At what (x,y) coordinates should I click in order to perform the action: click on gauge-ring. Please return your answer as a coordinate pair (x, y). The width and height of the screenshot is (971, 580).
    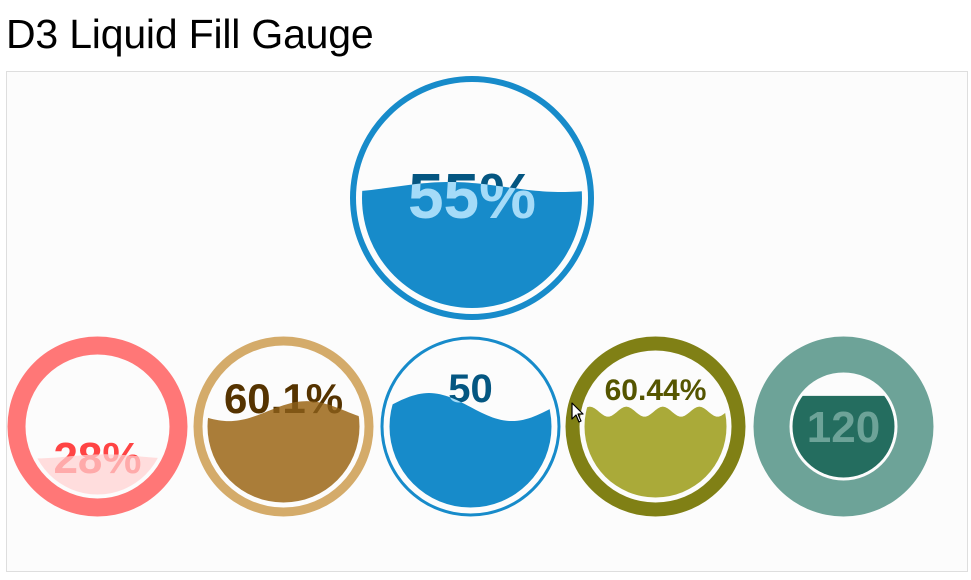
    Looking at the image, I should click on (843, 426).